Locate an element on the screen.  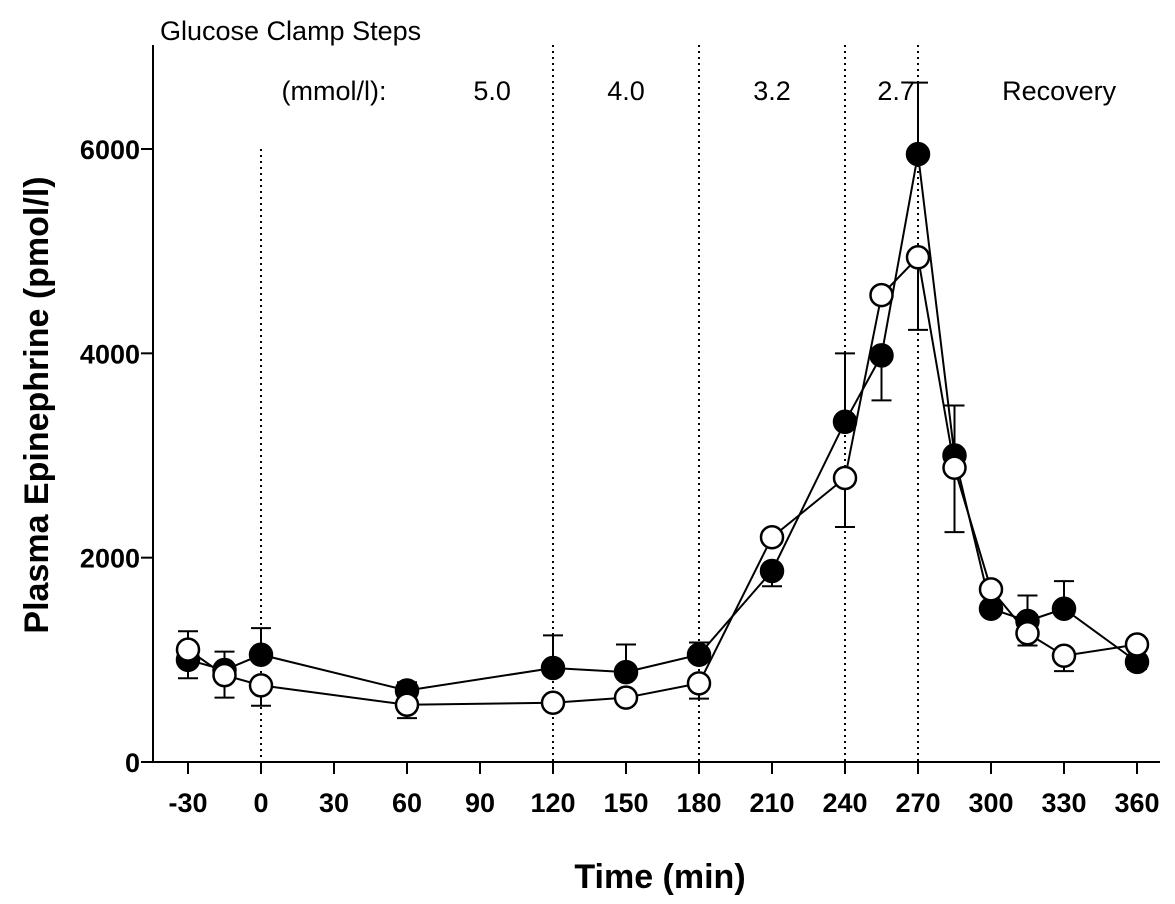
x-tick-label: 120 is located at coordinates (552, 803).